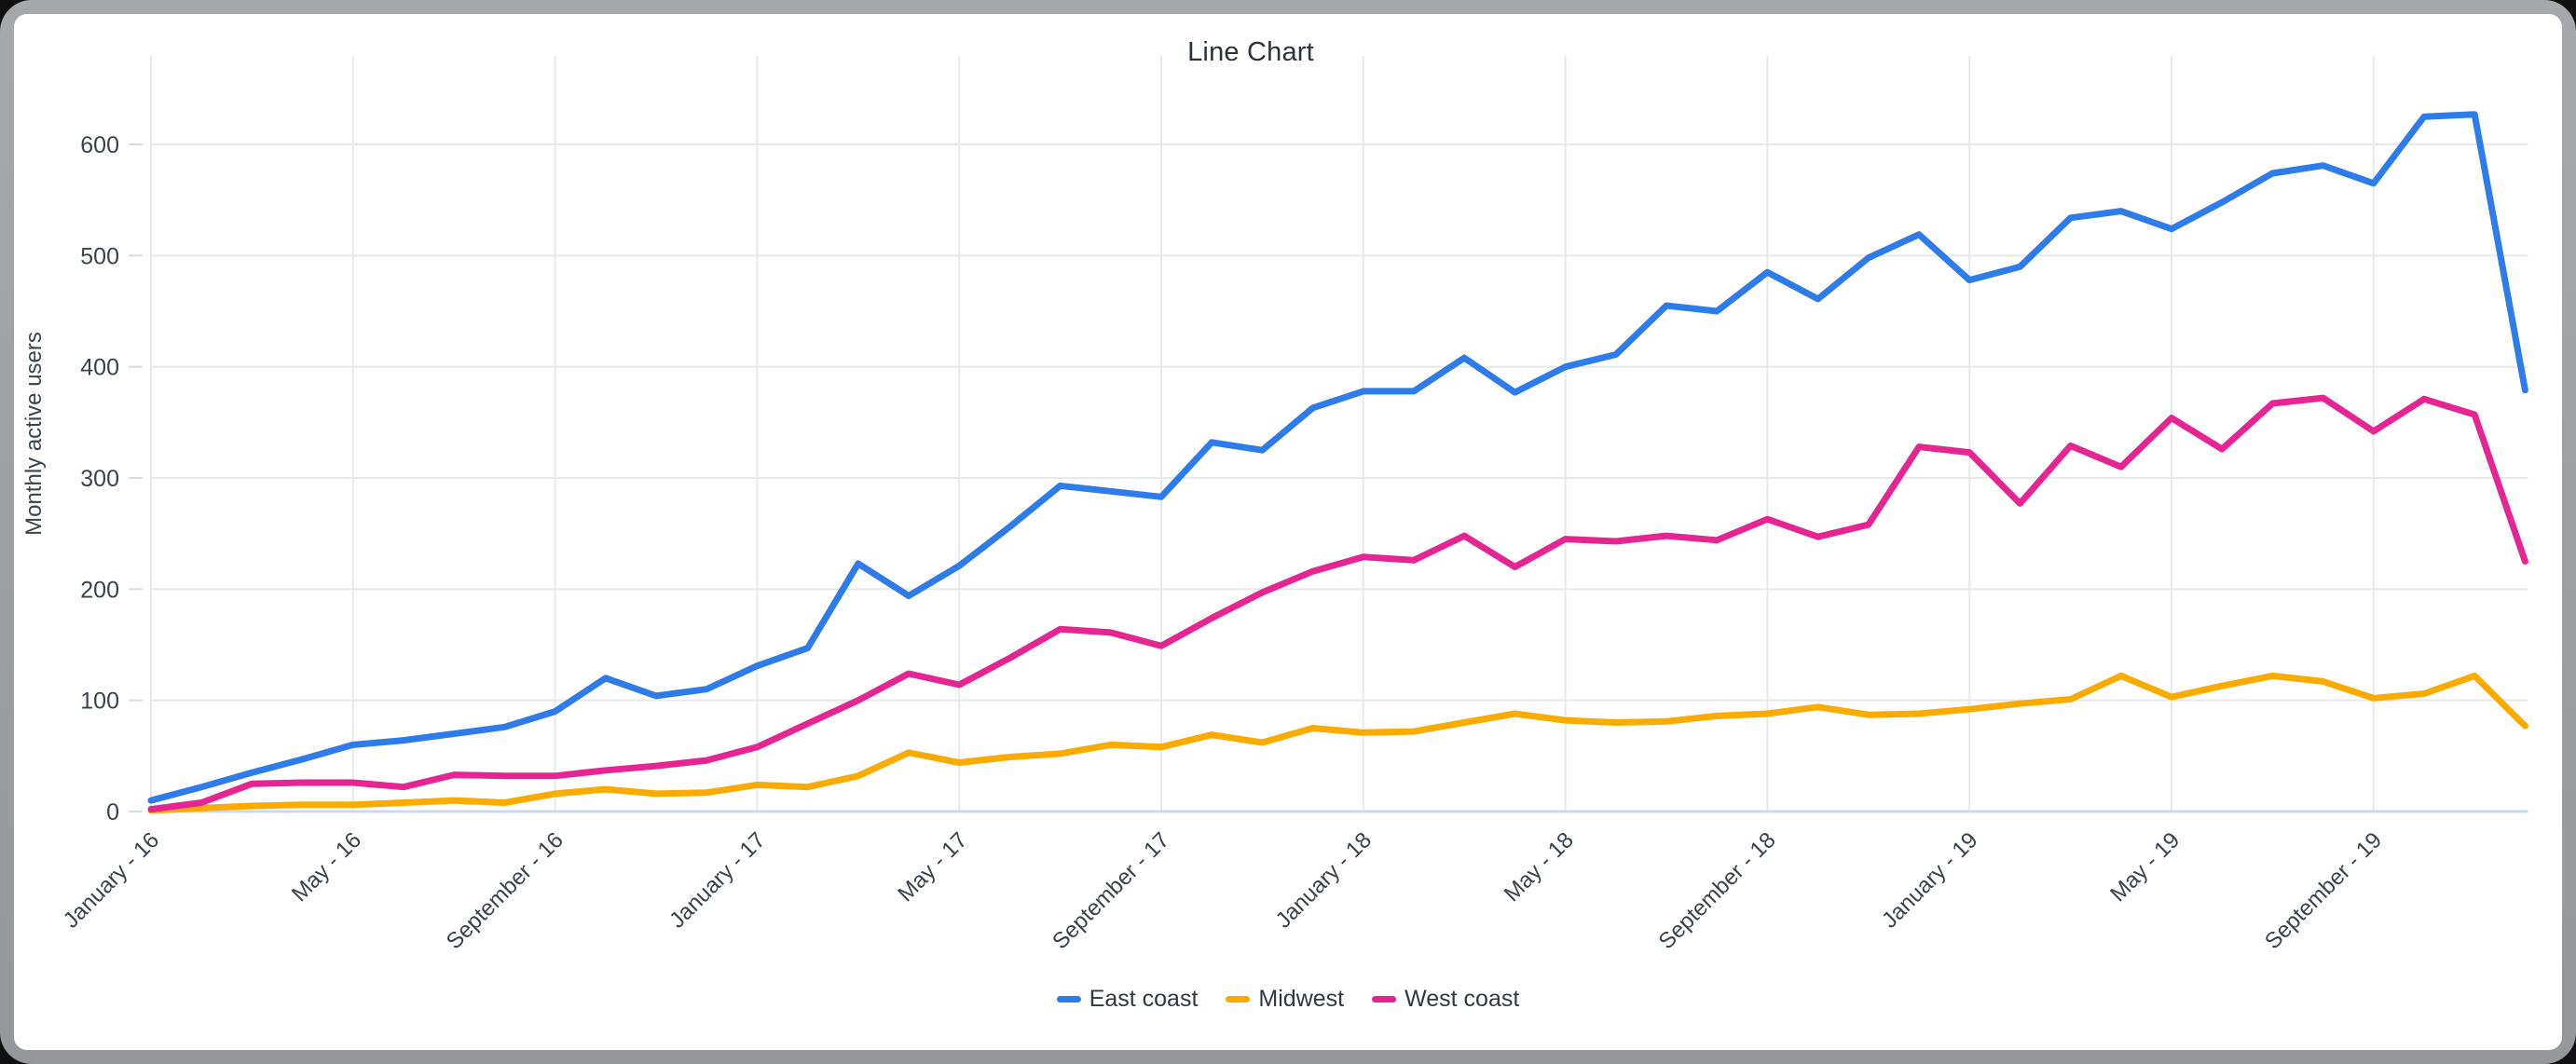  I want to click on legend-item-east-coast: East coast, so click(1127, 999).